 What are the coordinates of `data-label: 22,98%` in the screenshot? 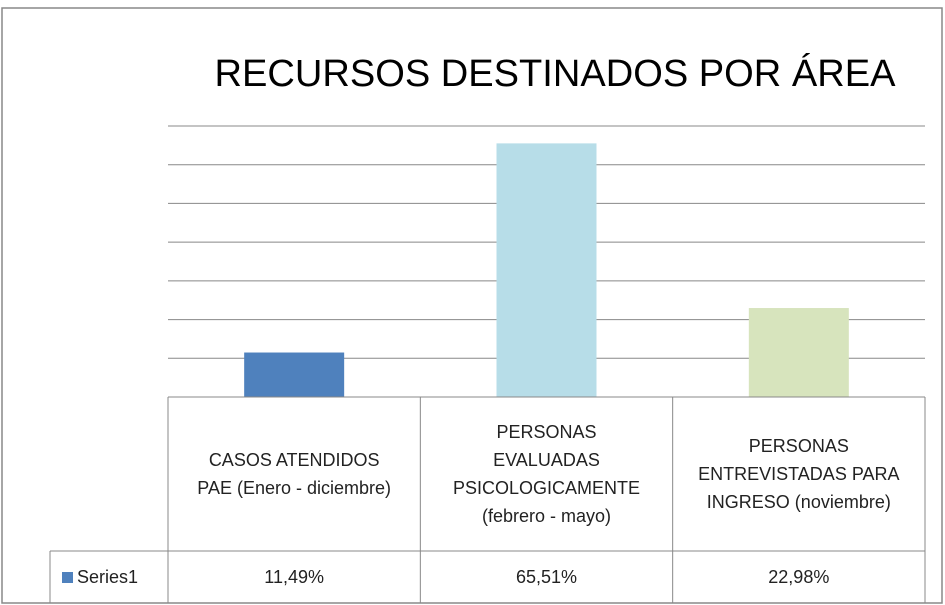 It's located at (799, 577).